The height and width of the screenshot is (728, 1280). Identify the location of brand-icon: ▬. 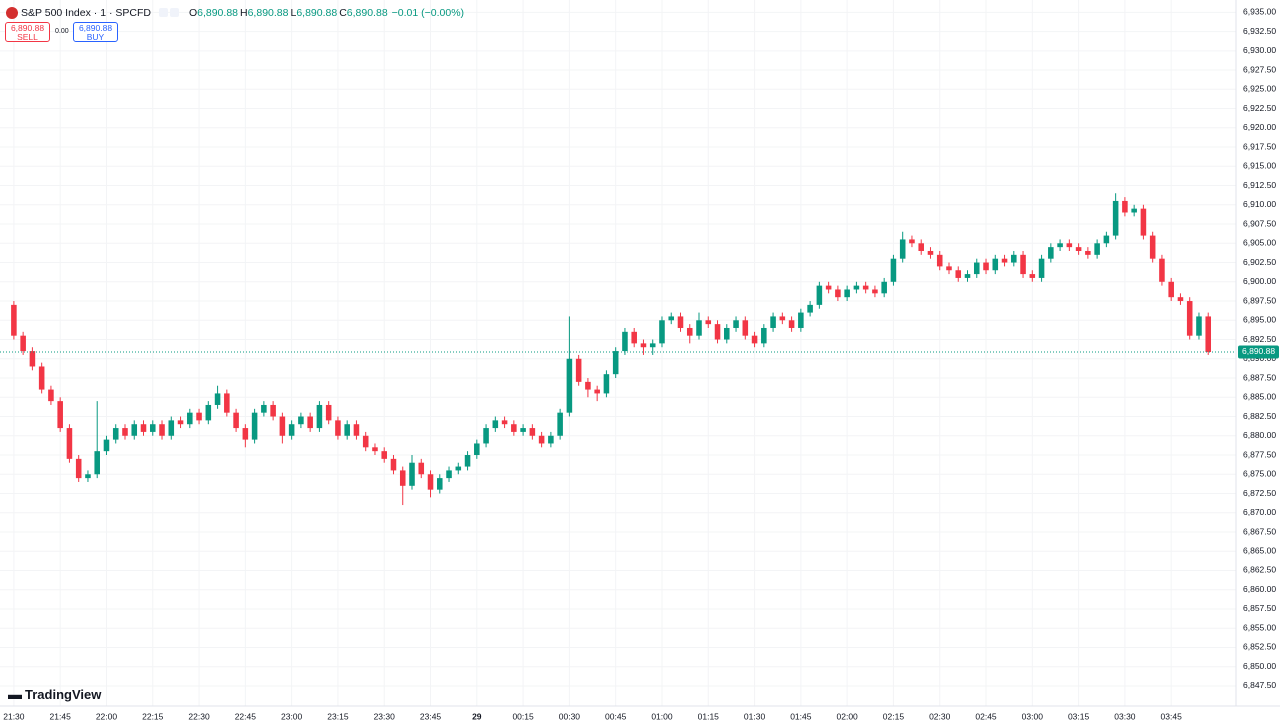
(15, 694).